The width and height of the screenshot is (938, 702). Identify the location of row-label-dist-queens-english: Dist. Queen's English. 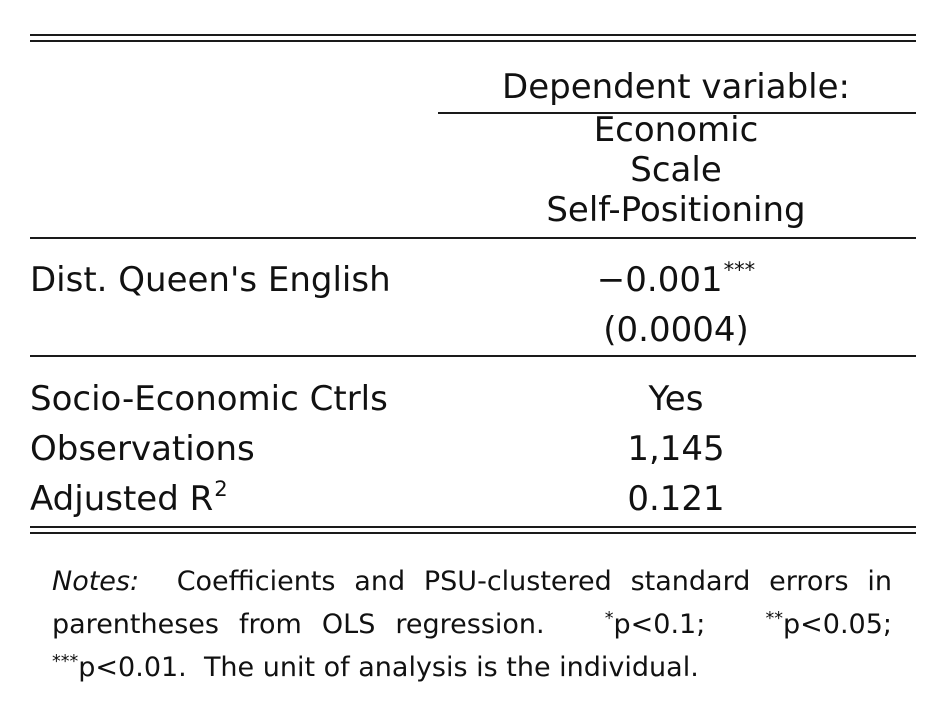
(210, 280).